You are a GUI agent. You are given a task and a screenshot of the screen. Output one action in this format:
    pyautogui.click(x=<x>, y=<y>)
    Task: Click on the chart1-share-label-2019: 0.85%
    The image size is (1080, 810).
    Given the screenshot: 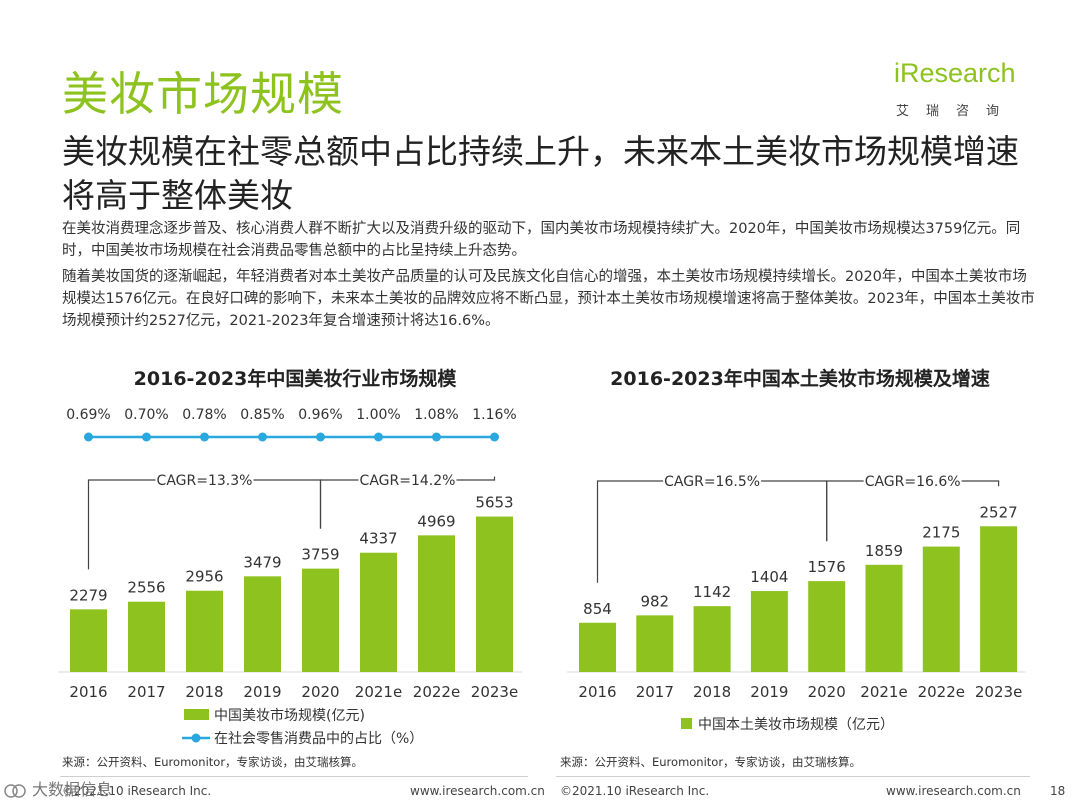 What is the action you would take?
    pyautogui.click(x=262, y=415)
    